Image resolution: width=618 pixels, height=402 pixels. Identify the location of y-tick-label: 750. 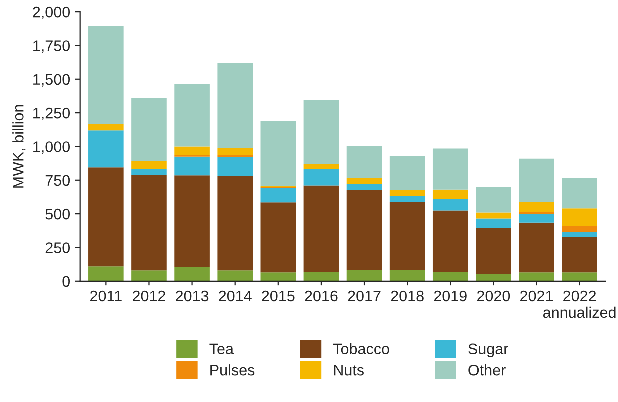
(58, 180).